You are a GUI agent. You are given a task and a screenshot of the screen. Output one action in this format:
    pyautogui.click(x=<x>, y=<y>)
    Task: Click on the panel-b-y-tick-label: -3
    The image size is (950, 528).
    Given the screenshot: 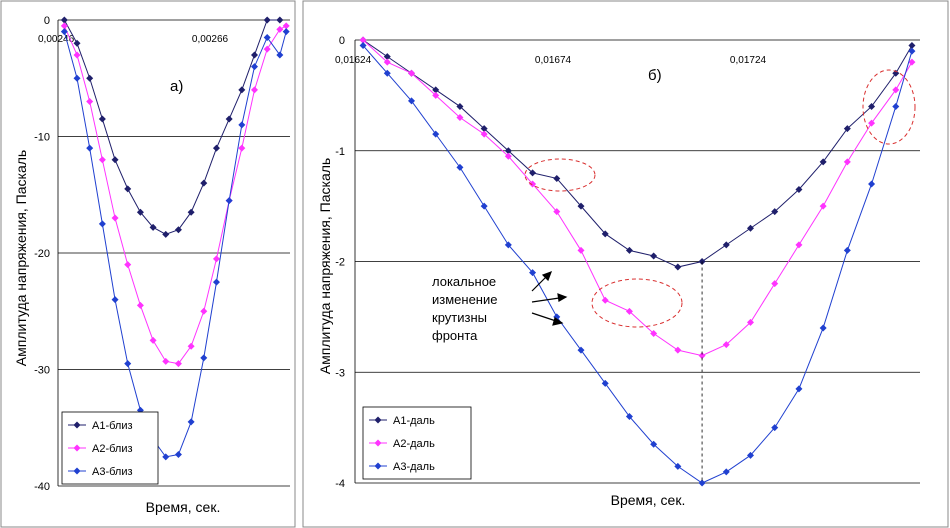 What is the action you would take?
    pyautogui.click(x=340, y=373)
    